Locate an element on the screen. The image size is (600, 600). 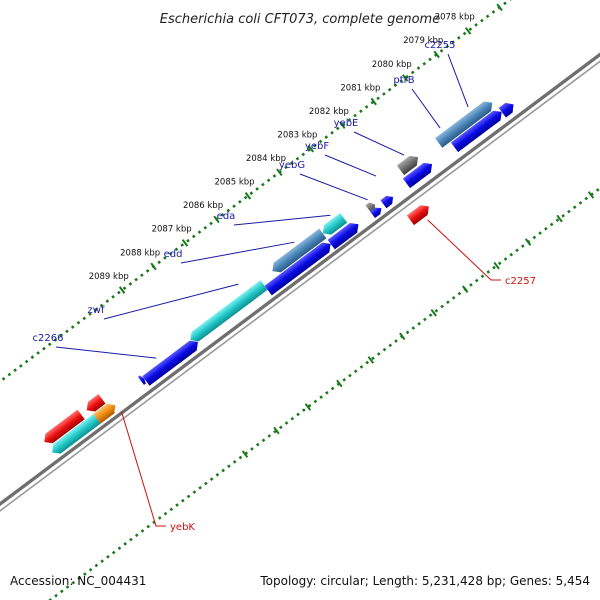
gene-label-yebE: yebE is located at coordinates (346, 123).